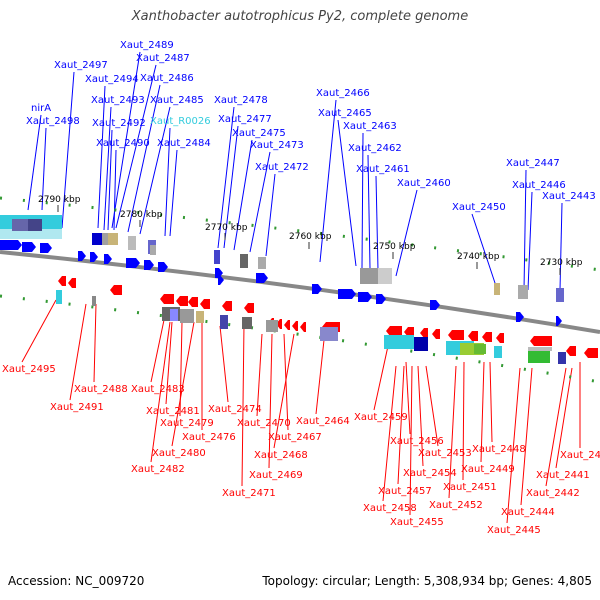 Image resolution: width=600 pixels, height=600 pixels. I want to click on top-gene-label: Xaut_2461, so click(383, 169).